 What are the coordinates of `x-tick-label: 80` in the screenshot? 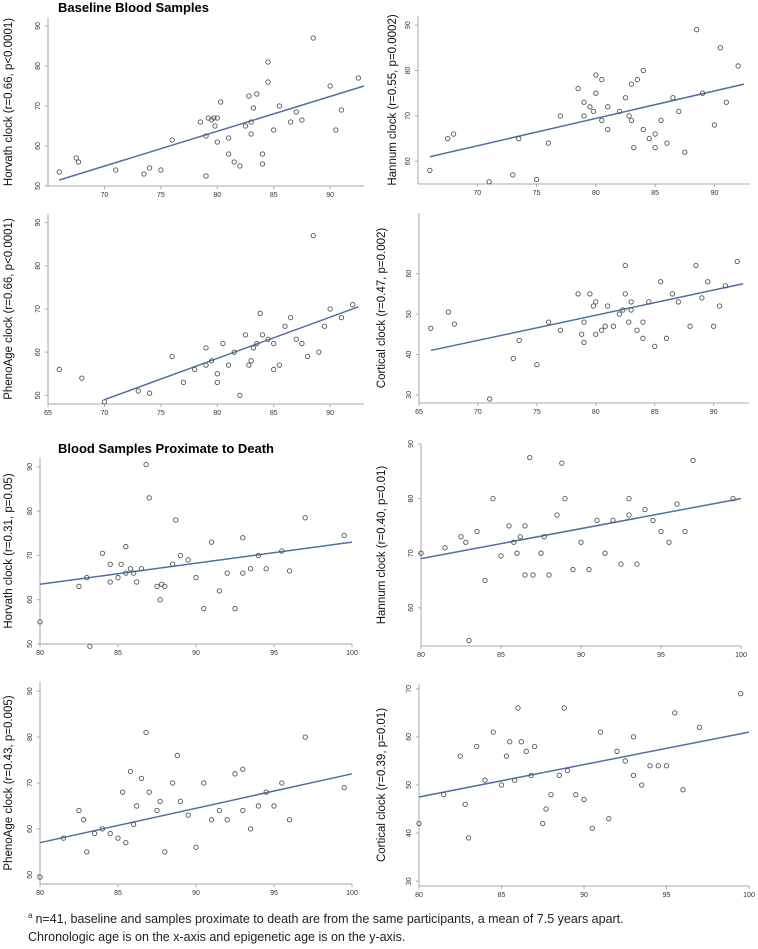 It's located at (419, 895).